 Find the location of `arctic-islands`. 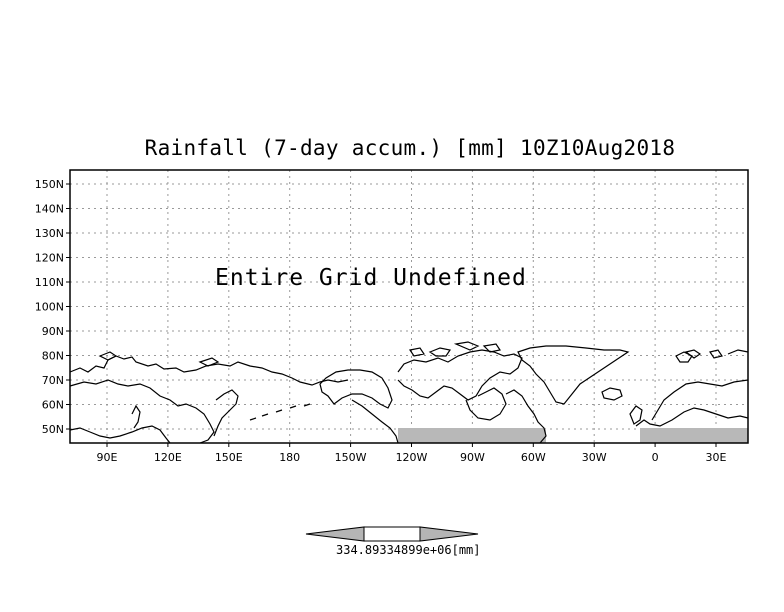

arctic-islands is located at coordinates (455, 349).